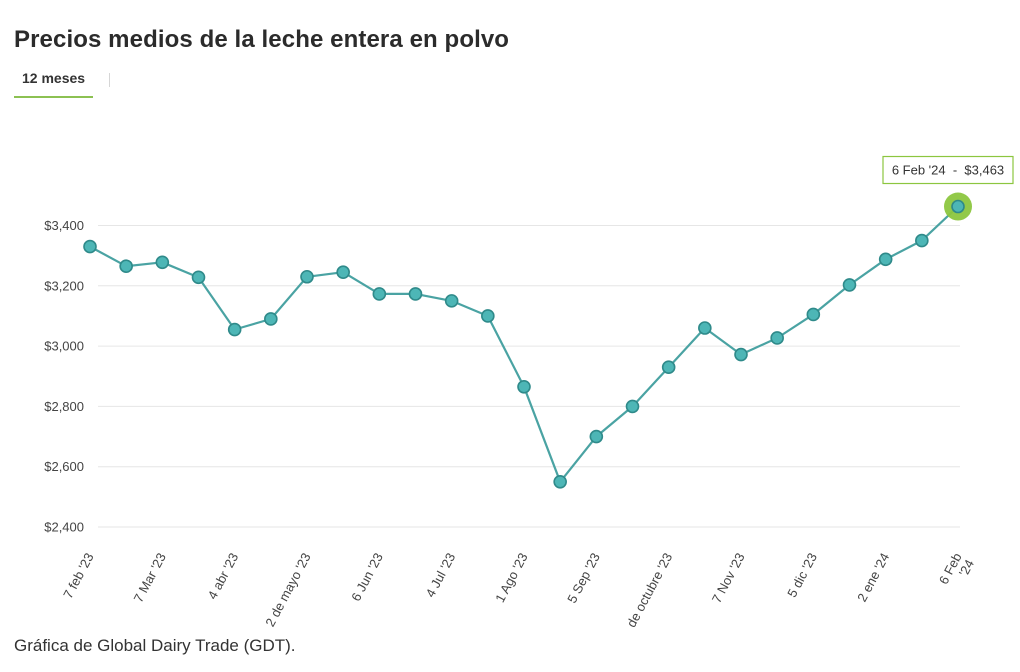 This screenshot has height=672, width=1020. Describe the element at coordinates (728, 577) in the screenshot. I see `x-tick-label: 7 Nov '23` at that location.